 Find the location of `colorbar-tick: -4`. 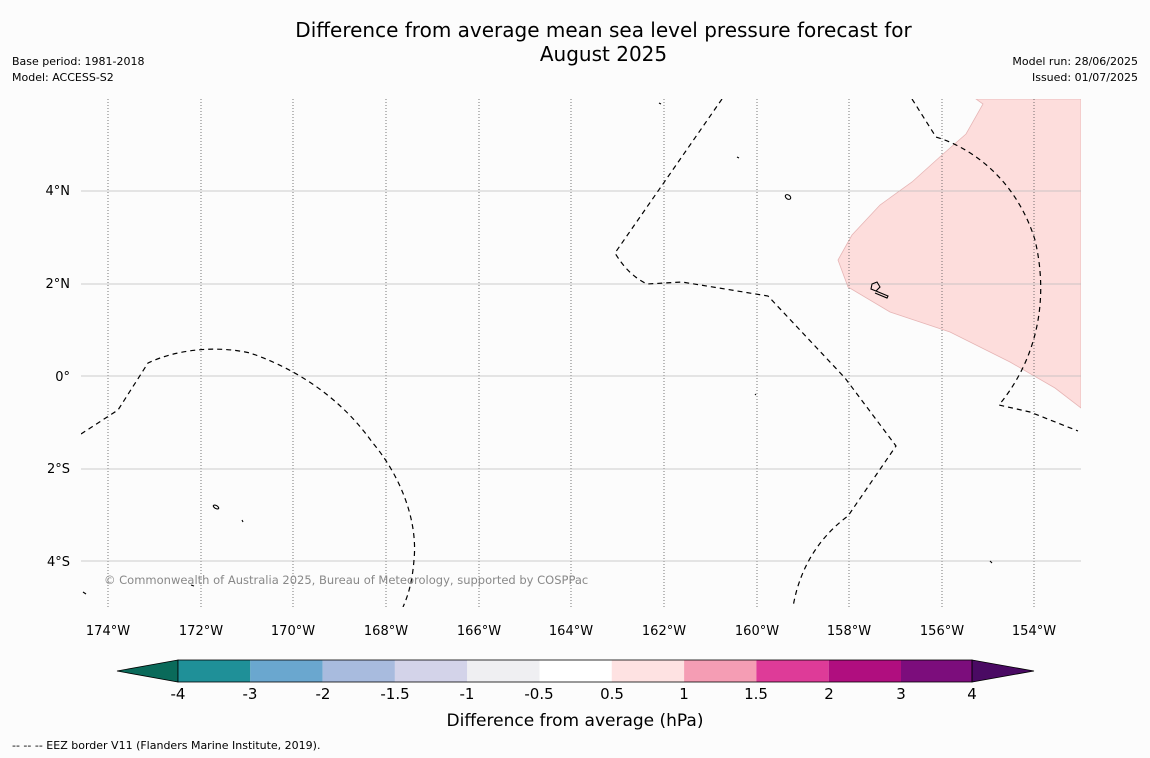

colorbar-tick: -4 is located at coordinates (178, 694).